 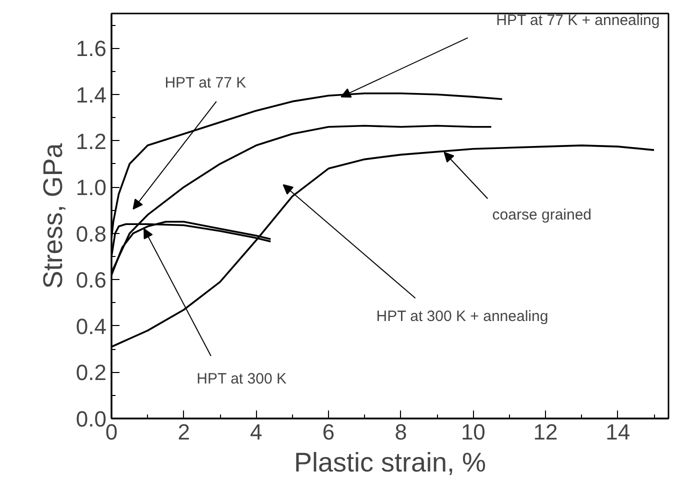 I want to click on x-tick-label: 0, so click(x=111, y=432).